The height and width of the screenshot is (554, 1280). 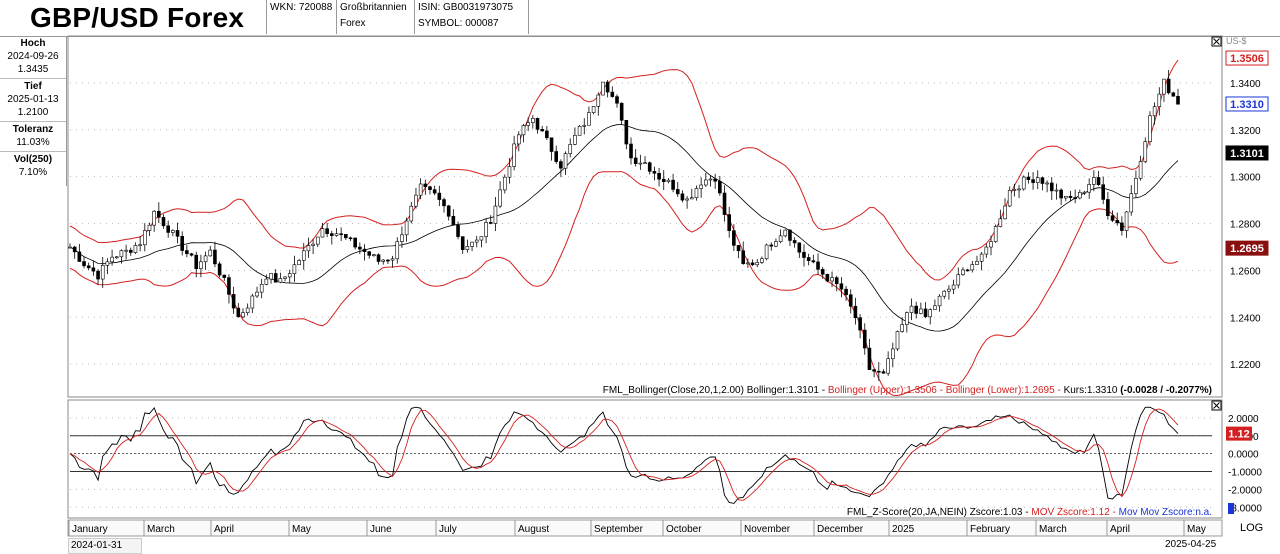 I want to click on end-date: 2025-04-25, so click(x=1191, y=544).